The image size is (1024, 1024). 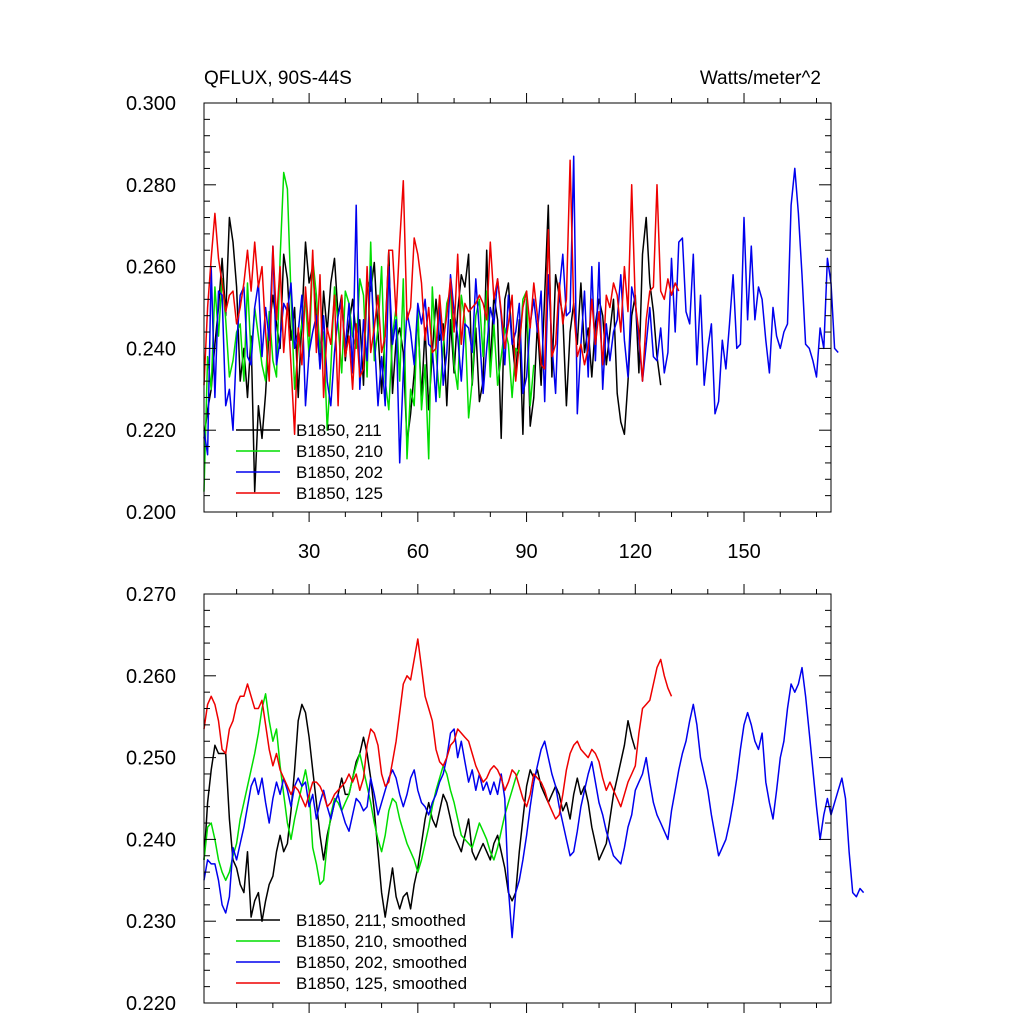 I want to click on y-tick-label: 0.200, so click(x=151, y=513).